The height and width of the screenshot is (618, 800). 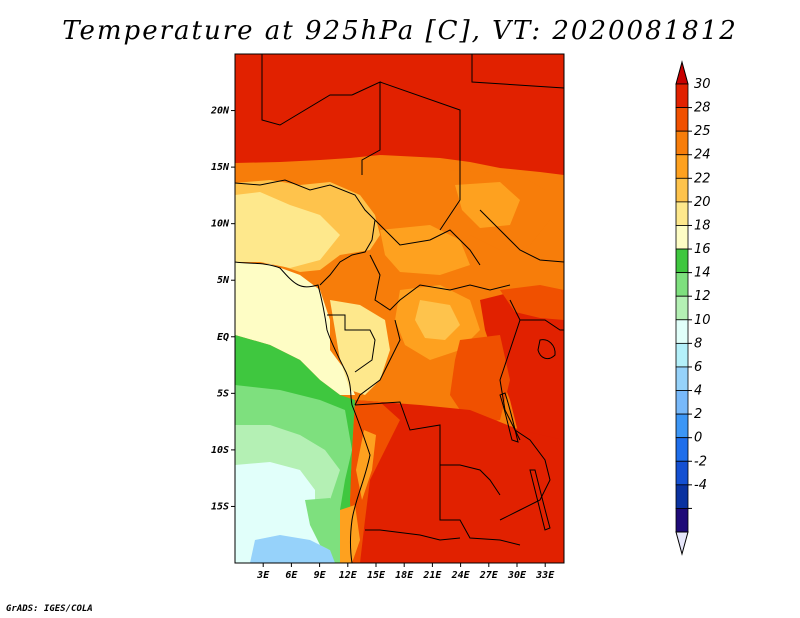 I want to click on lon-tick-label: 33E, so click(x=545, y=575).